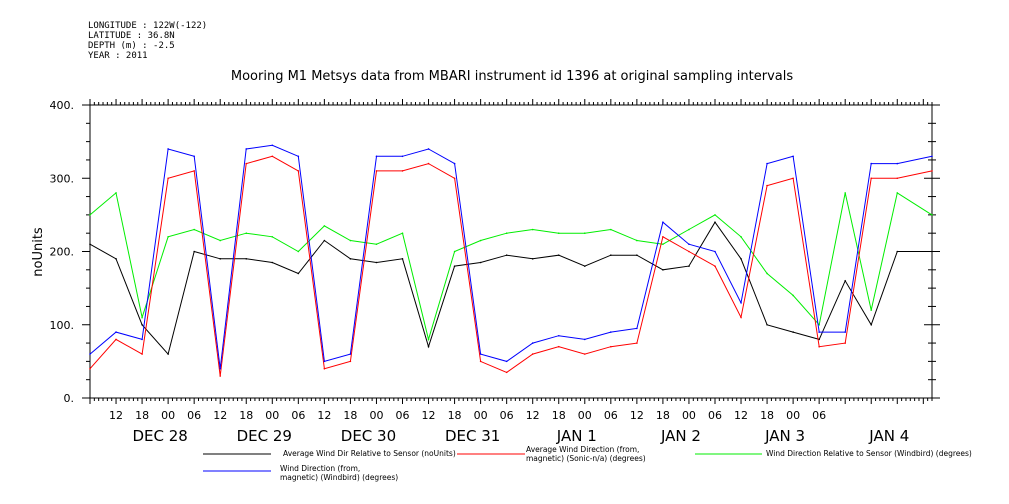 The width and height of the screenshot is (1009, 504). Describe the element at coordinates (62, 325) in the screenshot. I see `y-tick-label: 100.` at that location.